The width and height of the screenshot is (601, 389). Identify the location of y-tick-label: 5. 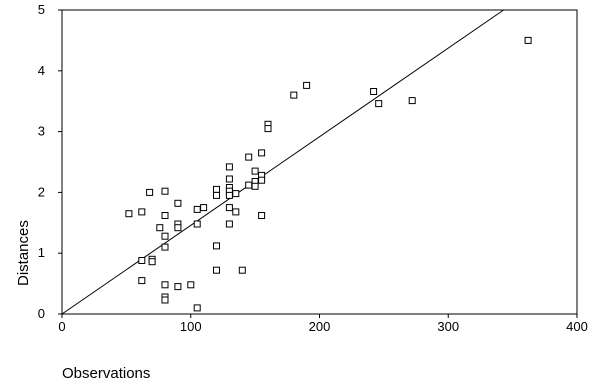
(41, 9).